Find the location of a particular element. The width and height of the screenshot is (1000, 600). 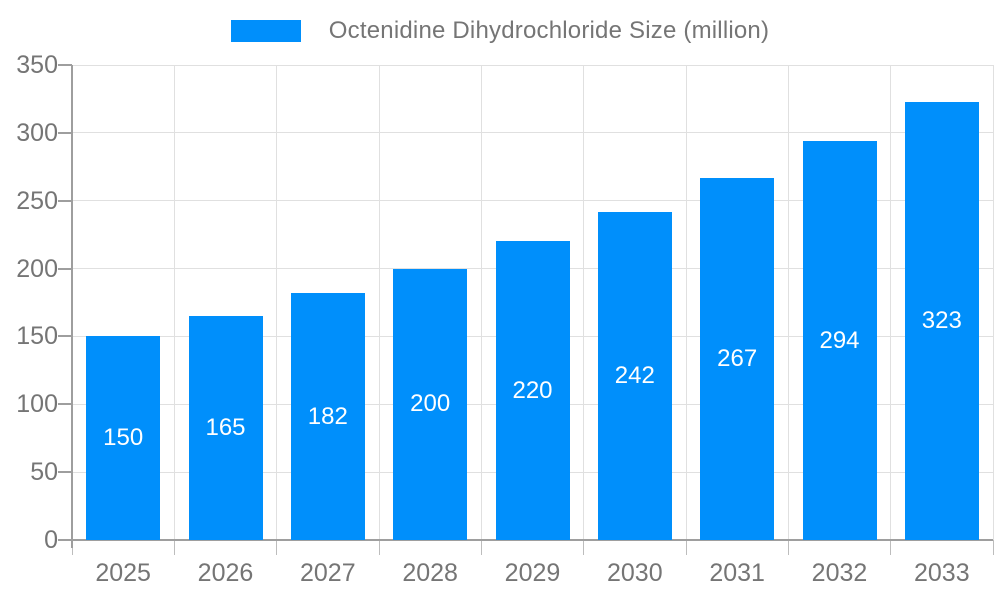

x-axis-label: 2030 is located at coordinates (635, 573).